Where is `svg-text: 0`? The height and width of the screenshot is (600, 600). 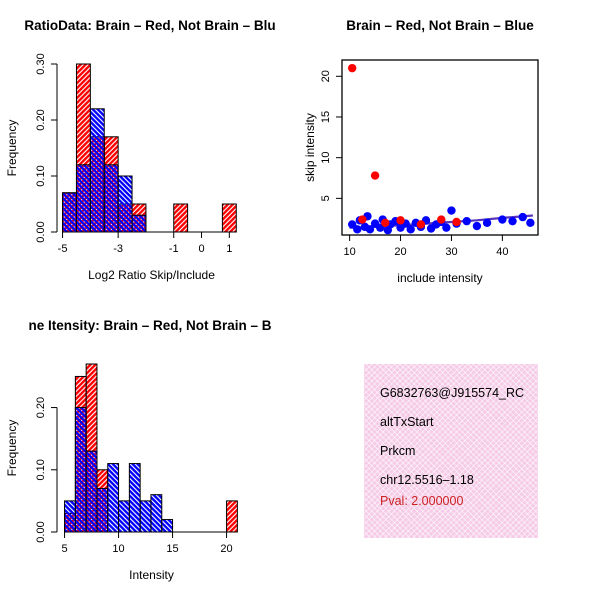
svg-text: 0 is located at coordinates (201, 249).